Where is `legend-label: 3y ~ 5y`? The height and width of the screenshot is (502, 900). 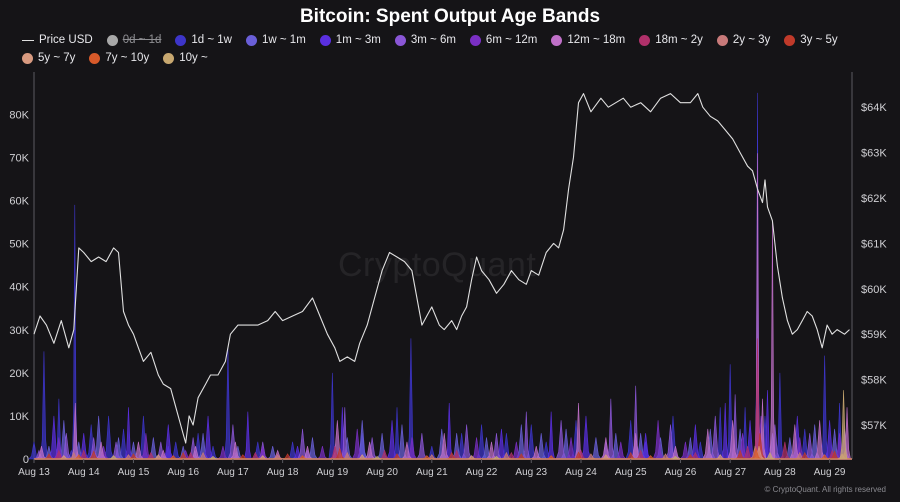 legend-label: 3y ~ 5y is located at coordinates (819, 40).